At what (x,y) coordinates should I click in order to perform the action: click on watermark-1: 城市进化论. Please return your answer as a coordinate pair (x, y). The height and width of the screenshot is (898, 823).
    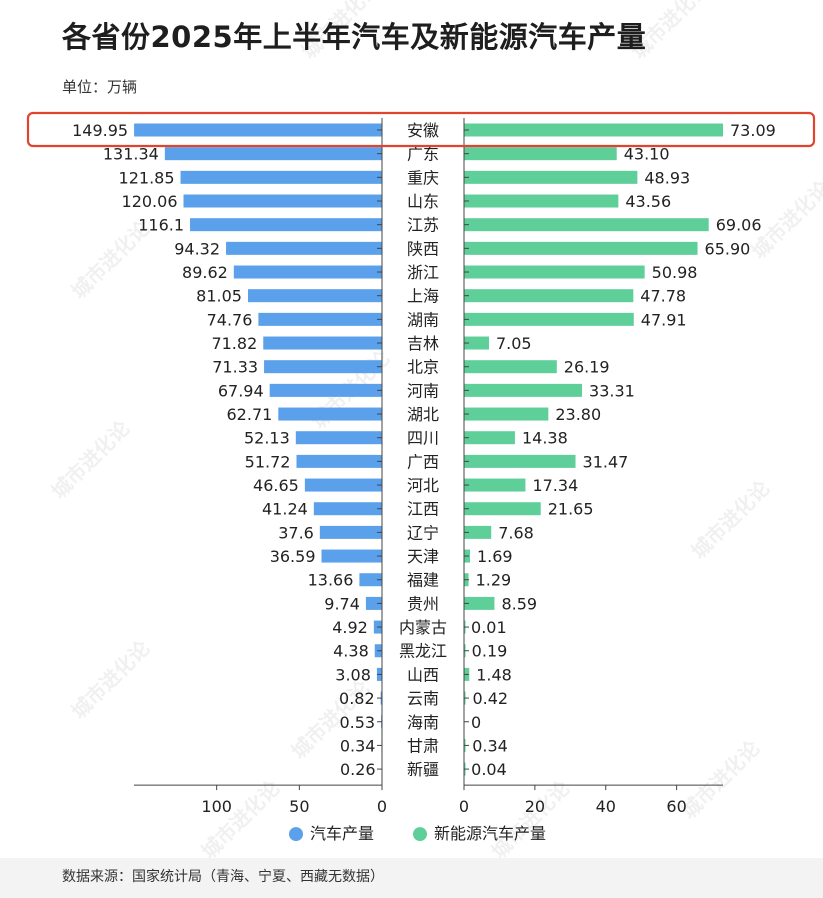
    Looking at the image, I should click on (341, 32).